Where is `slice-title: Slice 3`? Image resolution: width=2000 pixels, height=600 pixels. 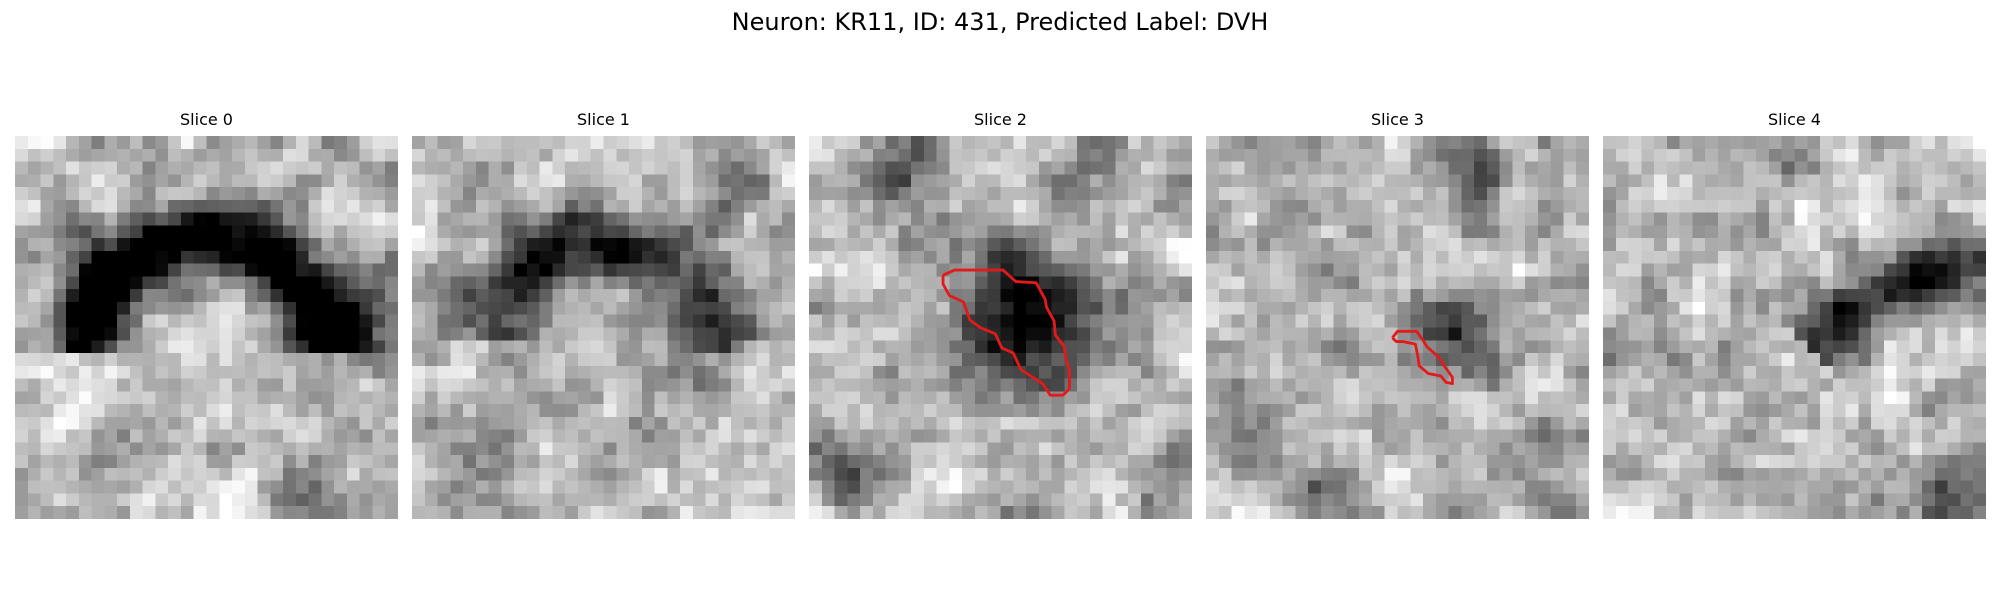
slice-title: Slice 3 is located at coordinates (1397, 119).